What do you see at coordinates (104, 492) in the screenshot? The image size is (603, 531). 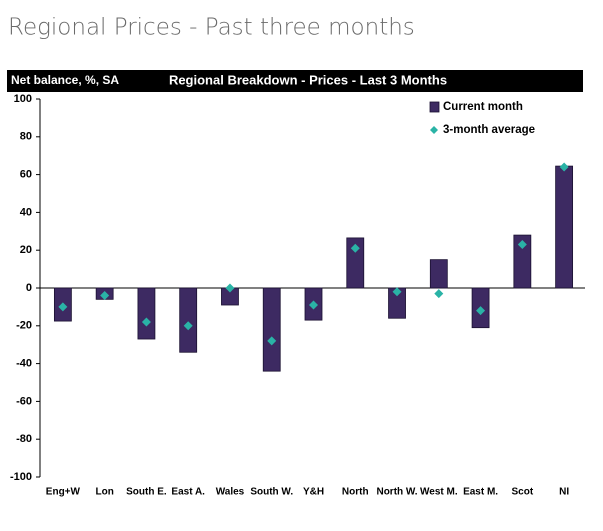 I see `x-tick-label: Lon` at bounding box center [104, 492].